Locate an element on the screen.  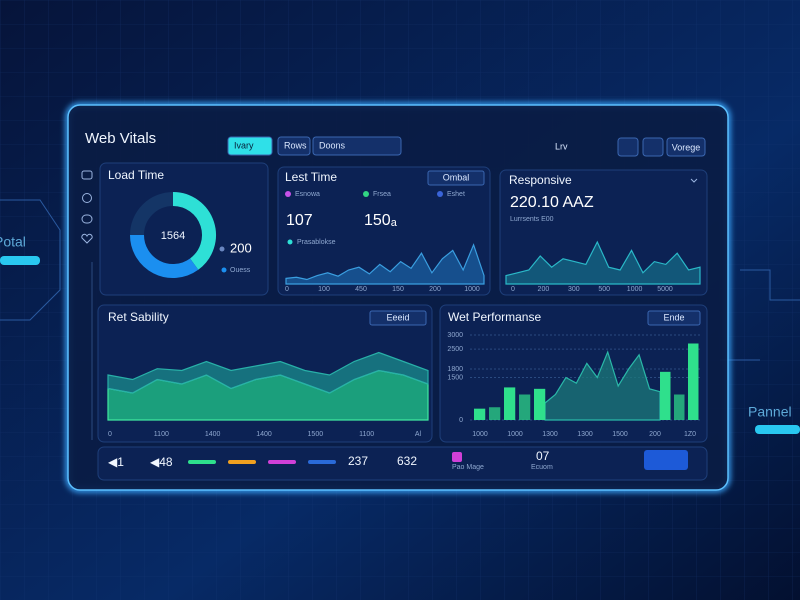
card is located at coordinates (384, 231).